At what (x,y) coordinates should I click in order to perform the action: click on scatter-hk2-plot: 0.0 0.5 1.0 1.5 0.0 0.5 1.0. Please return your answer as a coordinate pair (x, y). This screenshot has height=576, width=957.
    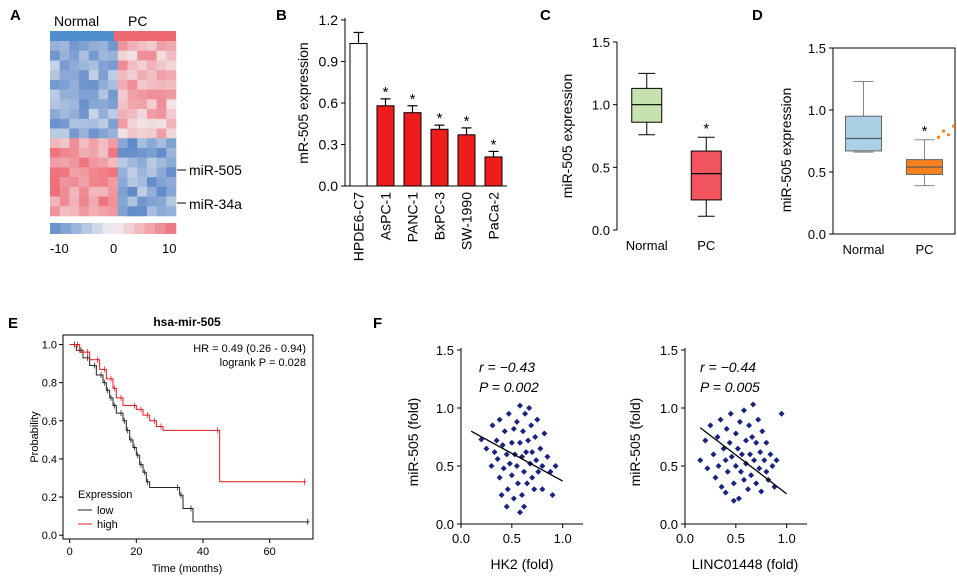
    Looking at the image, I should click on (509, 444).